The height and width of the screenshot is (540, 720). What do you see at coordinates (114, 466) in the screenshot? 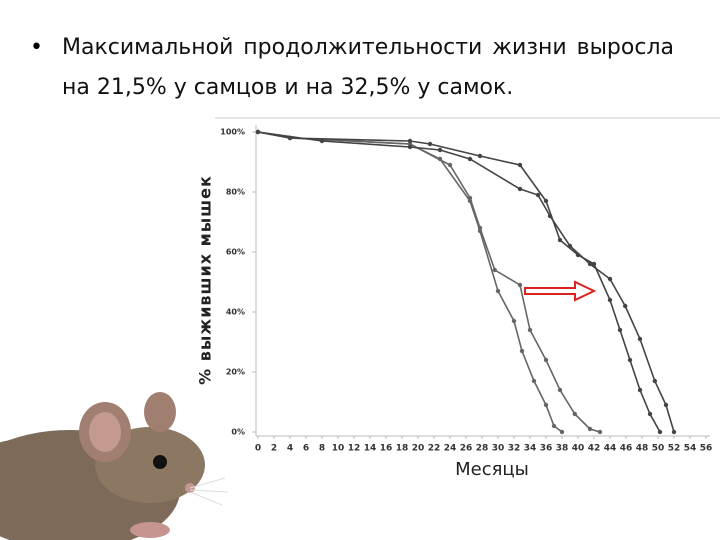
I see `mouse-photo` at bounding box center [114, 466].